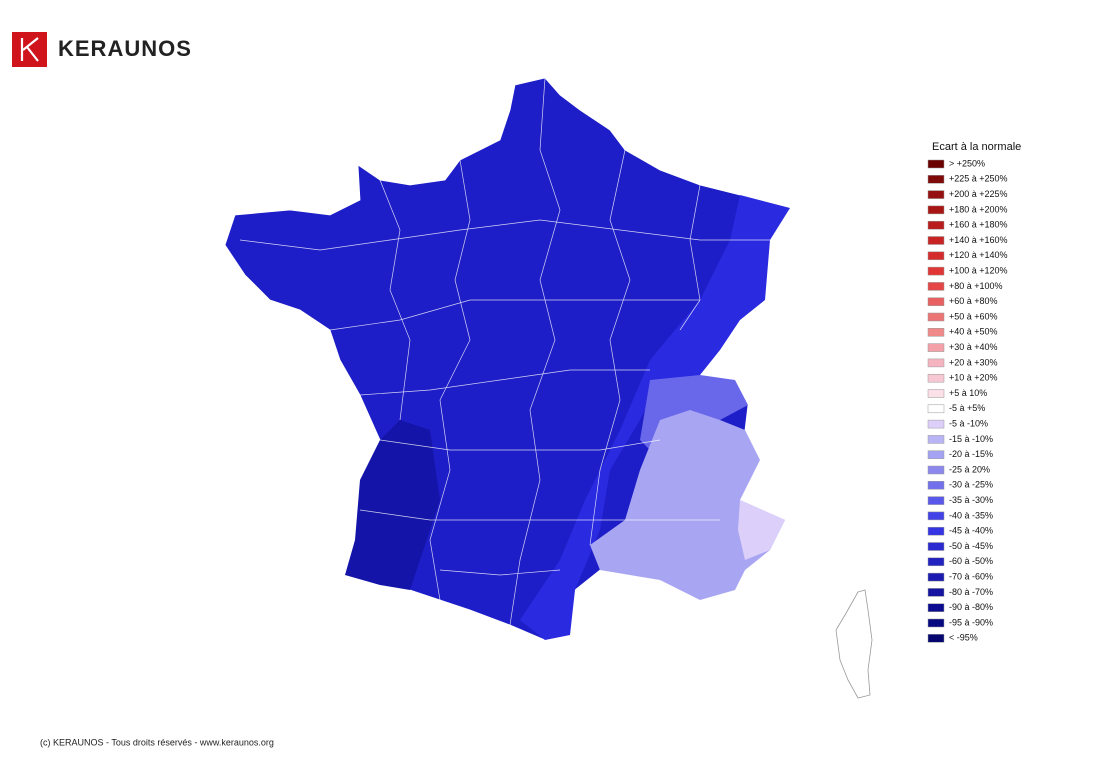  What do you see at coordinates (978, 179) in the screenshot?
I see `legend-label: +225 à +250%` at bounding box center [978, 179].